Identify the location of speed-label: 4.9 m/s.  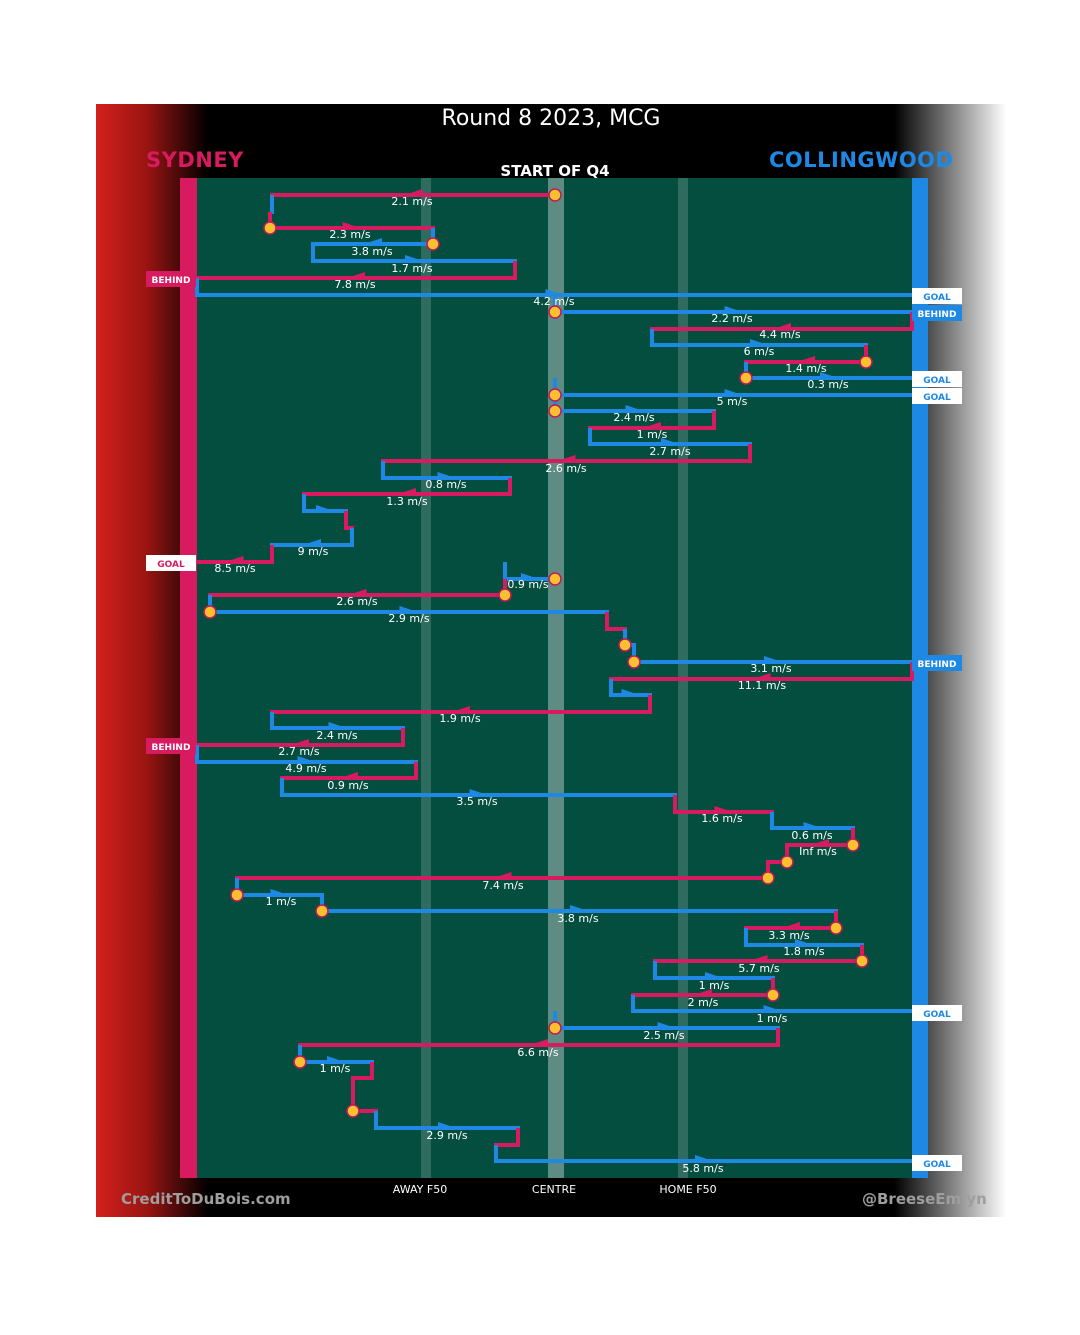
(305, 768).